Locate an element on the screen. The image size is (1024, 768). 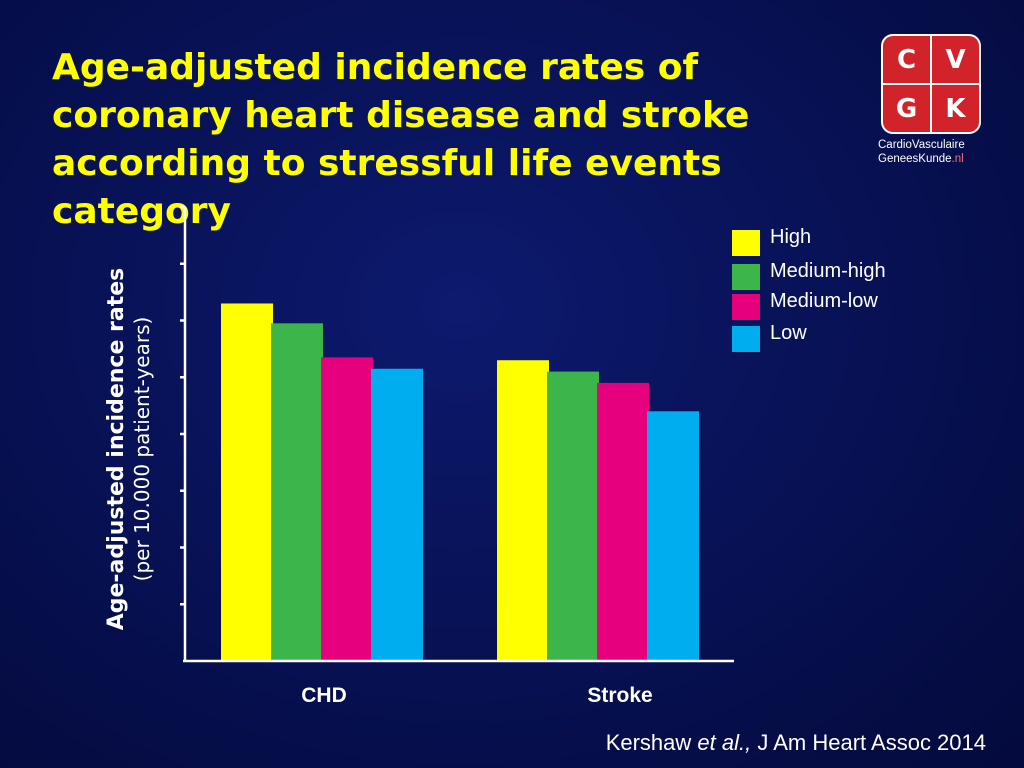
legend-label-high: High is located at coordinates (791, 237).